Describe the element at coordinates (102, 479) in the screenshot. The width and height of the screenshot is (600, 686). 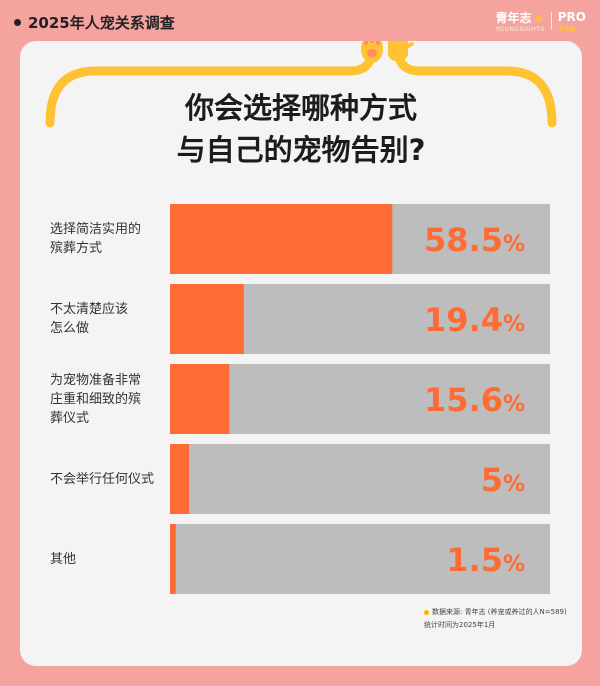
I see `category-label-line: 不会举行任何仪式` at that location.